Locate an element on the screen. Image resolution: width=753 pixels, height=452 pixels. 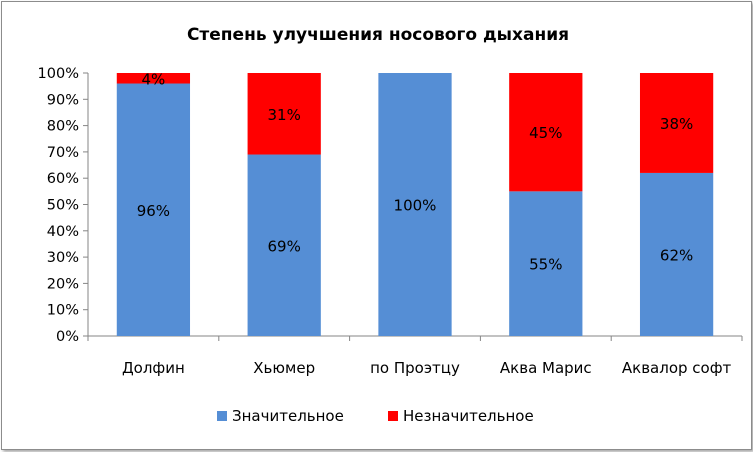
chart-title: Степень улучшения носового дыхания is located at coordinates (378, 35).